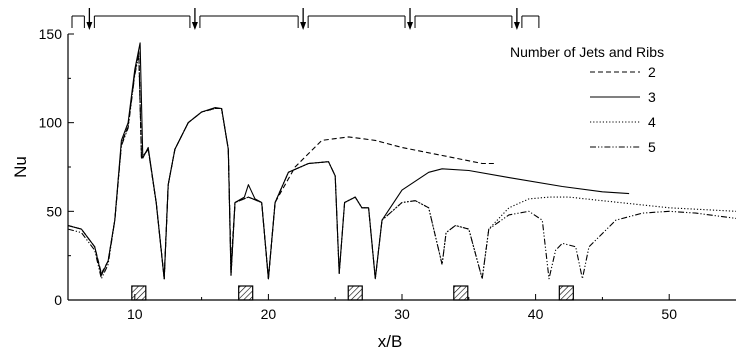 The height and width of the screenshot is (352, 736). Describe the element at coordinates (652, 72) in the screenshot. I see `legend-label-2: 2` at that location.